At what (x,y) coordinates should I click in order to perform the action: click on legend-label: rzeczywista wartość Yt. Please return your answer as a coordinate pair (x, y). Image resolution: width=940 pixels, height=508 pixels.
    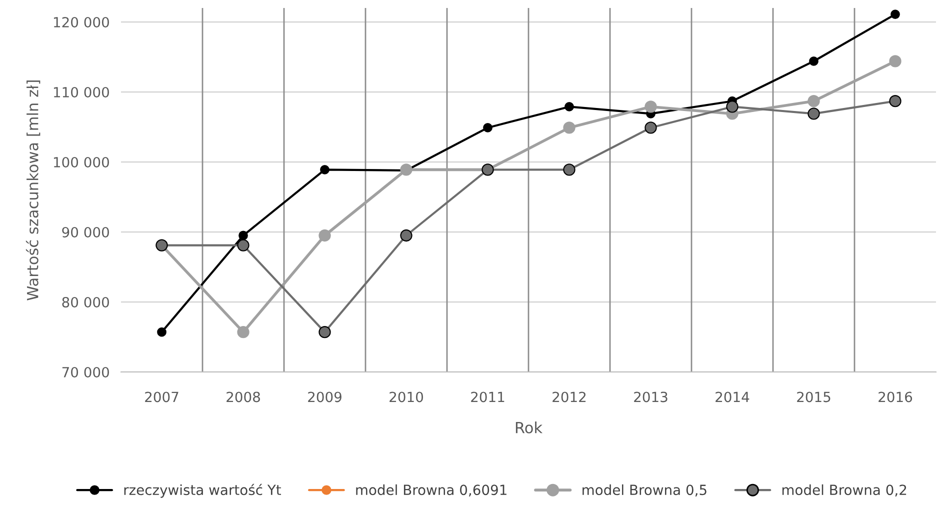
    Looking at the image, I should click on (202, 491).